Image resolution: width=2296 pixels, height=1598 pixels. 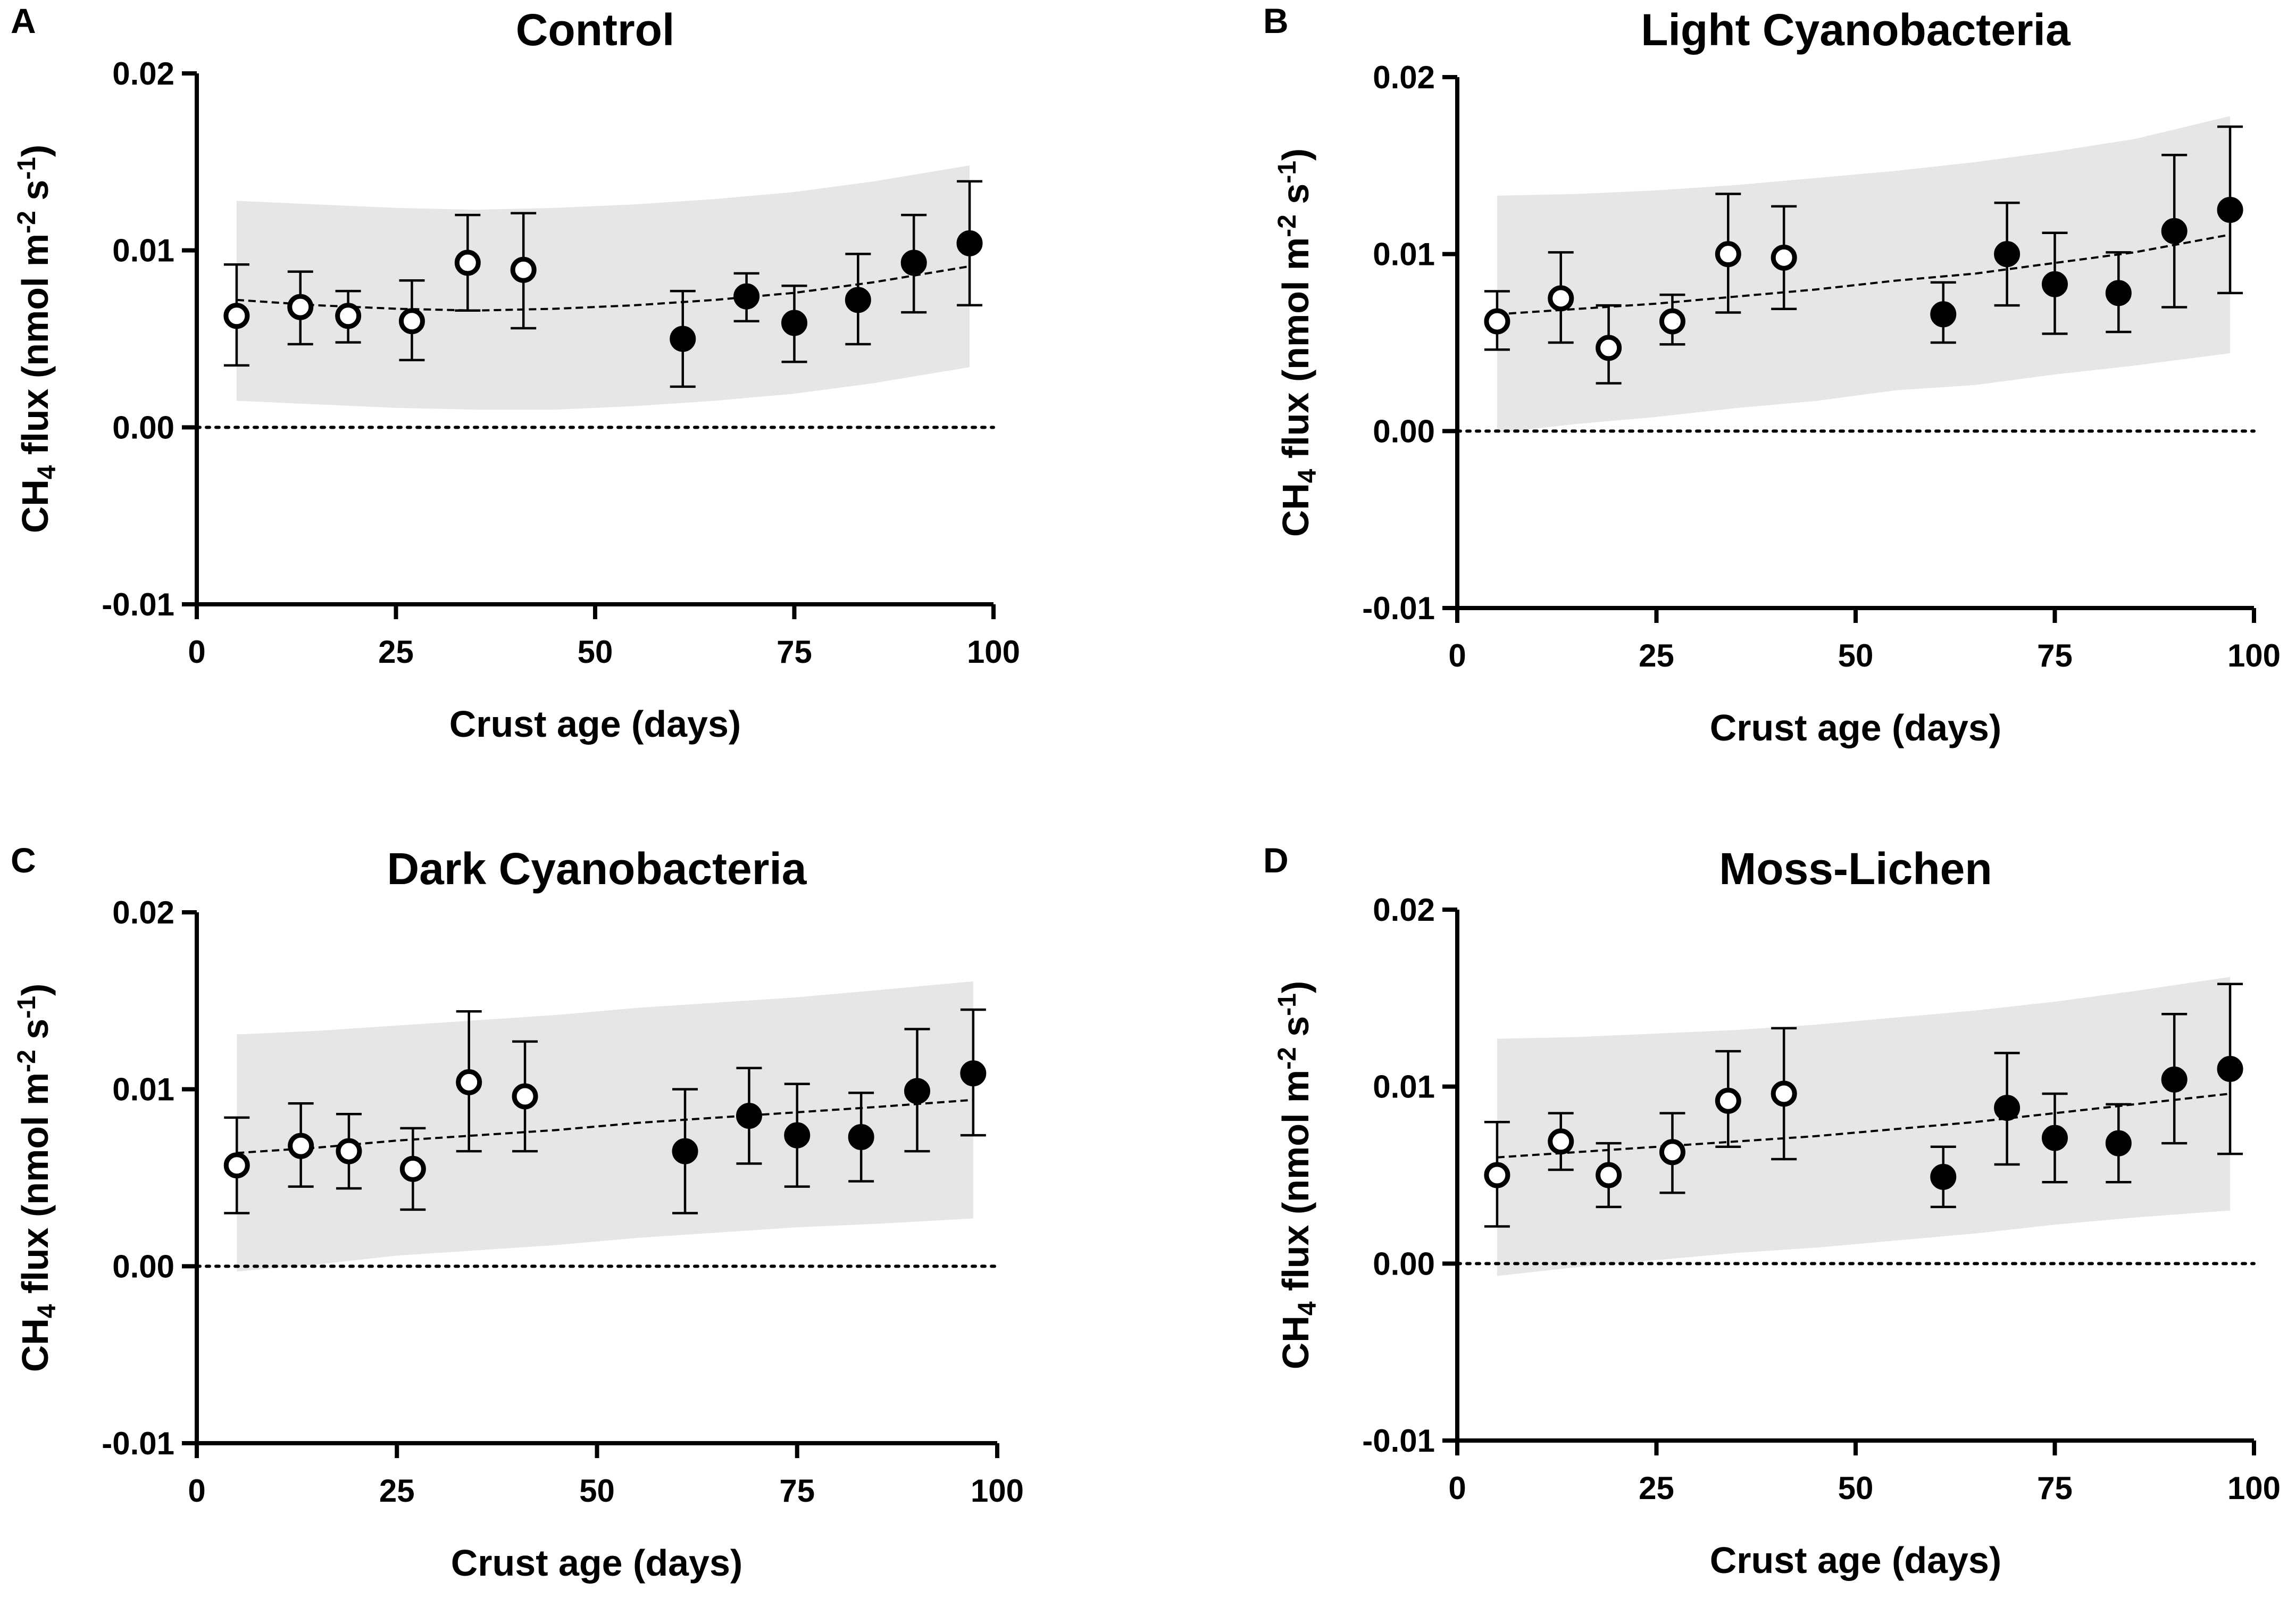 I want to click on x-tick-label-d: 0, so click(x=1457, y=1488).